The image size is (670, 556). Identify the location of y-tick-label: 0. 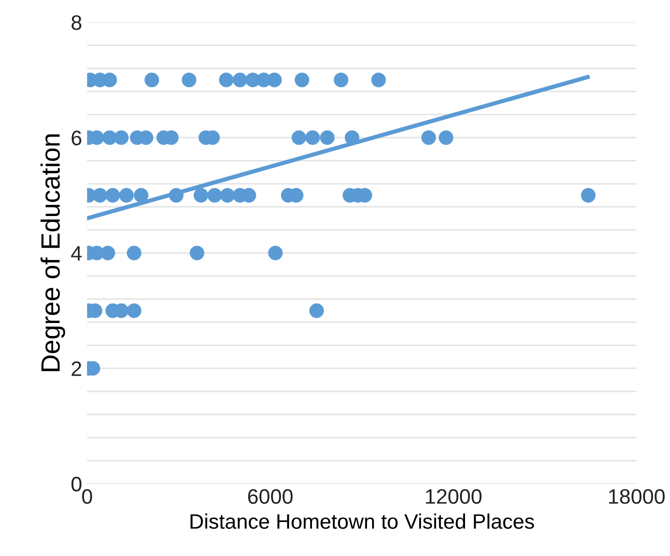
(76, 484).